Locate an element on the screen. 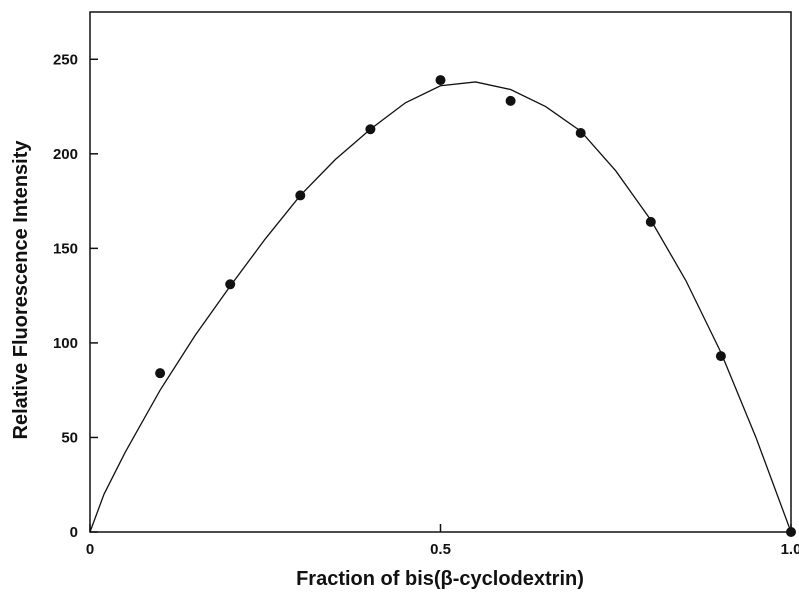  y-tick-label: 250 is located at coordinates (65, 59).